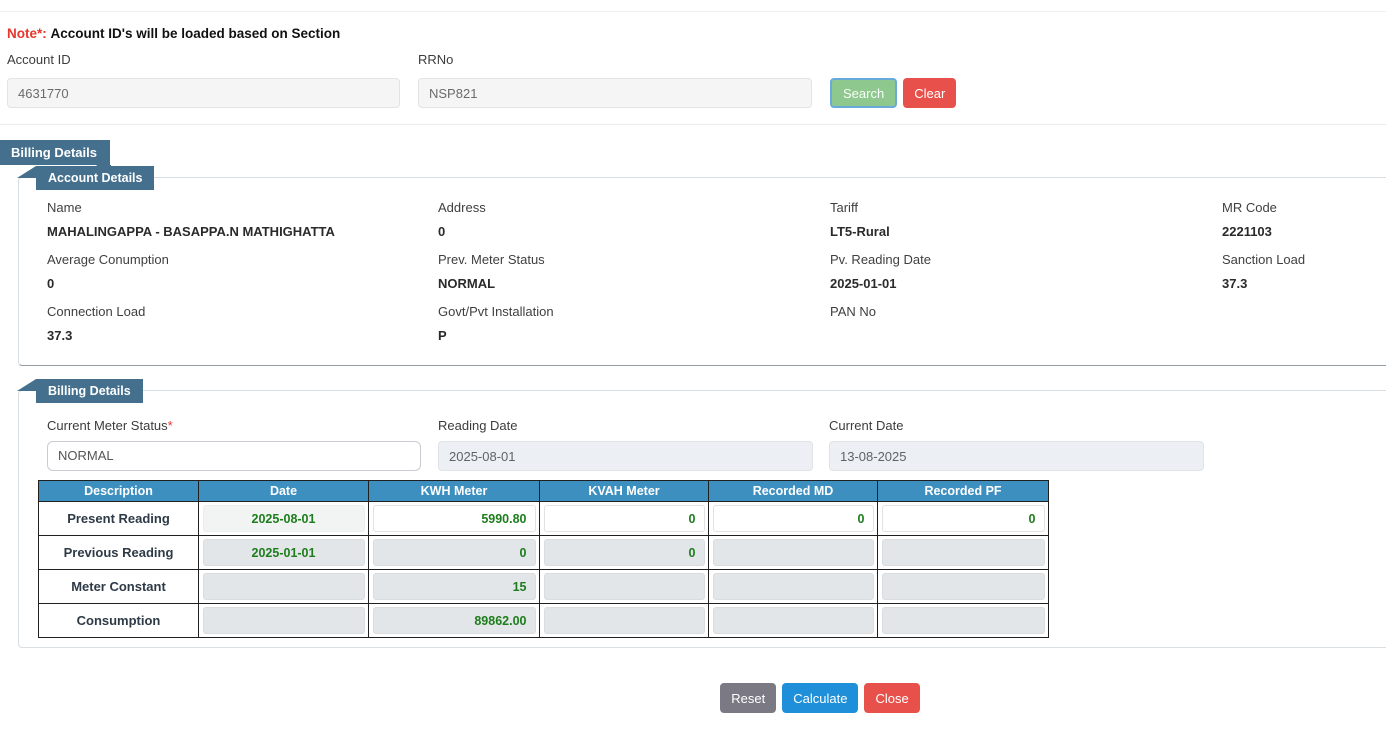  I want to click on current-date-input, so click(1016, 456).